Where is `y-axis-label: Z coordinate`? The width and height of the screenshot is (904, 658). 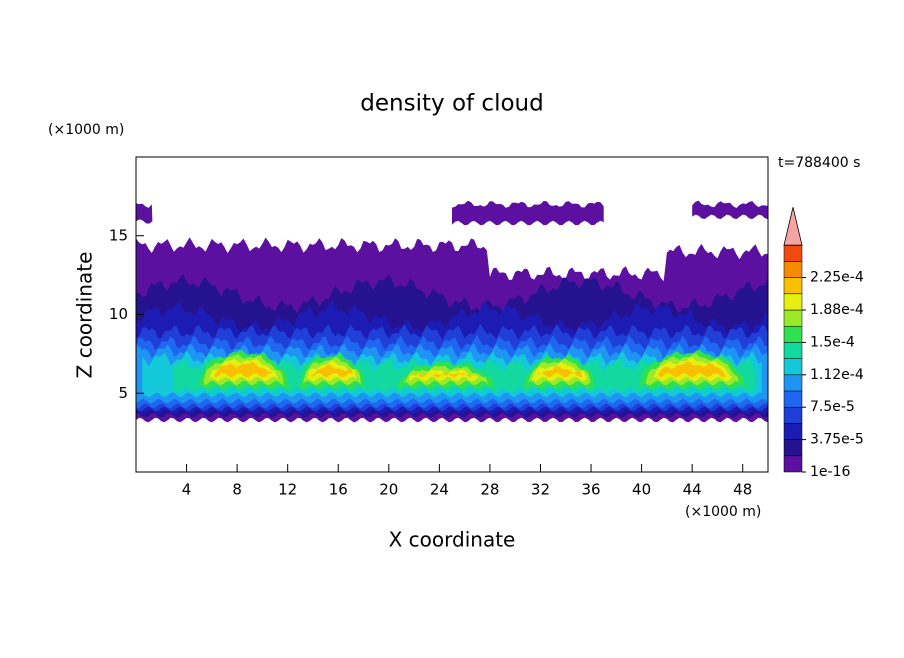
y-axis-label: Z coordinate is located at coordinates (85, 315).